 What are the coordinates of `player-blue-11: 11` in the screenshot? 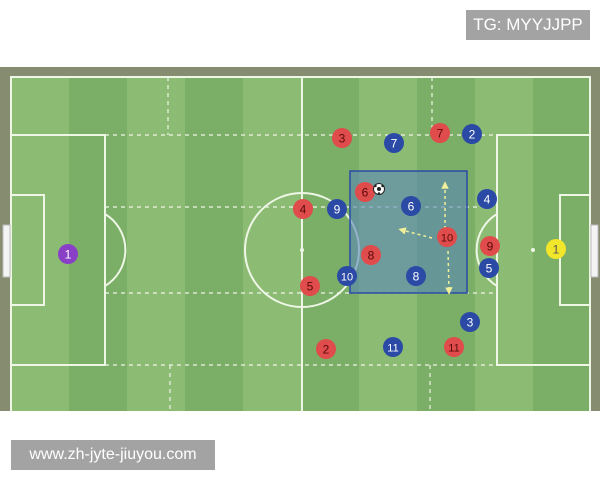 It's located at (393, 347).